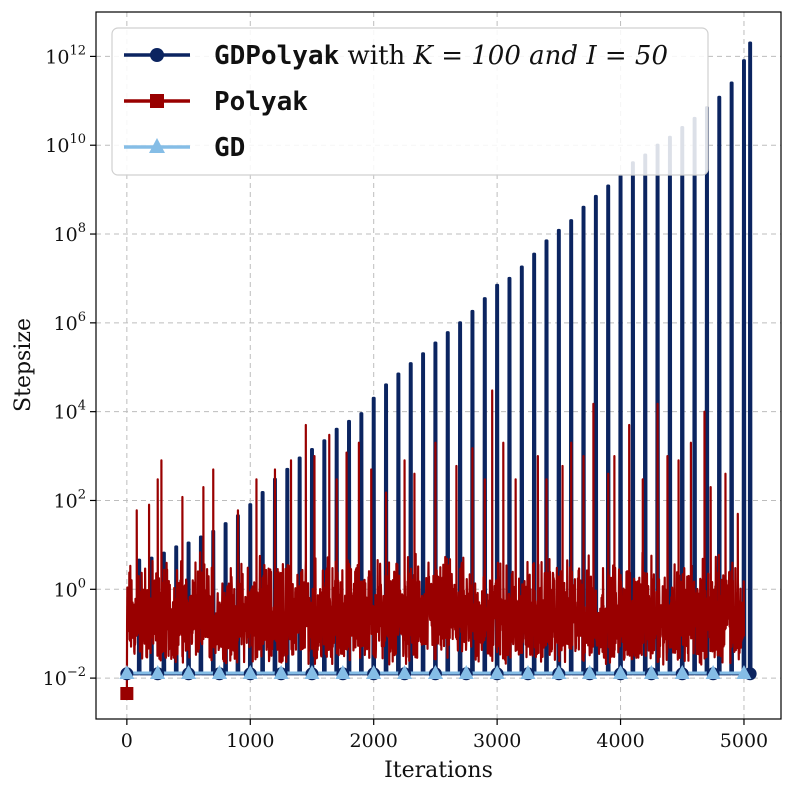 The width and height of the screenshot is (793, 797). What do you see at coordinates (497, 741) in the screenshot?
I see `x-tick-label: 3000` at bounding box center [497, 741].